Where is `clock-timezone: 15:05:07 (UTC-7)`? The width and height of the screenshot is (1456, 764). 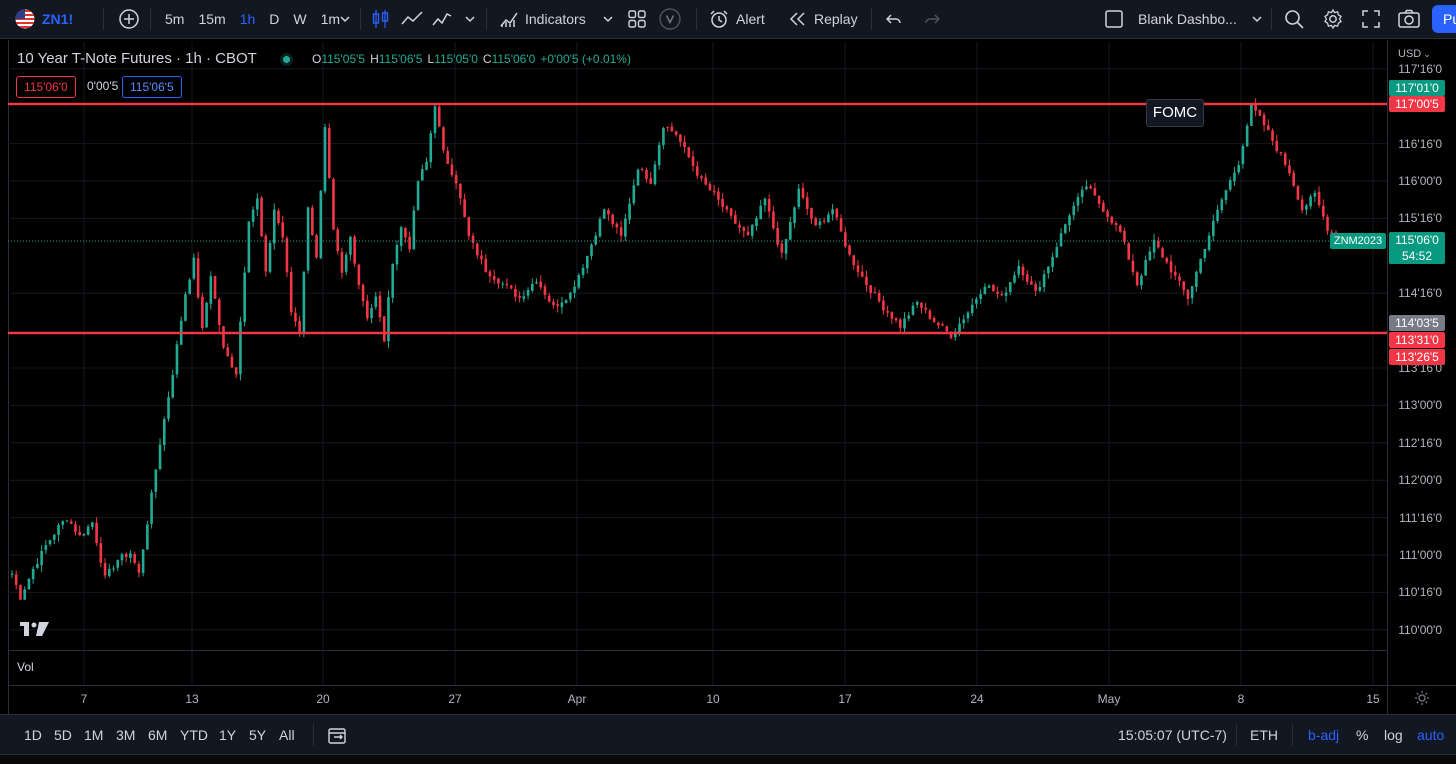 clock-timezone: 15:05:07 (UTC-7) is located at coordinates (1172, 735).